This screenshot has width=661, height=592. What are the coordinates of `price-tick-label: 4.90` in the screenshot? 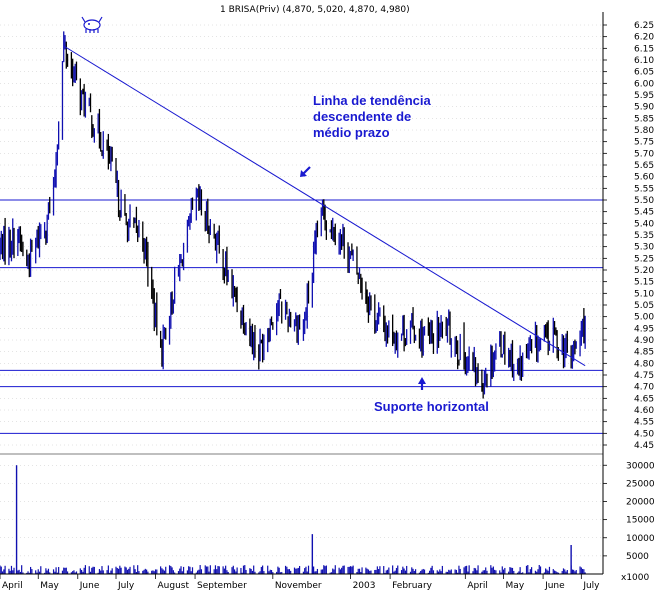 It's located at (644, 341).